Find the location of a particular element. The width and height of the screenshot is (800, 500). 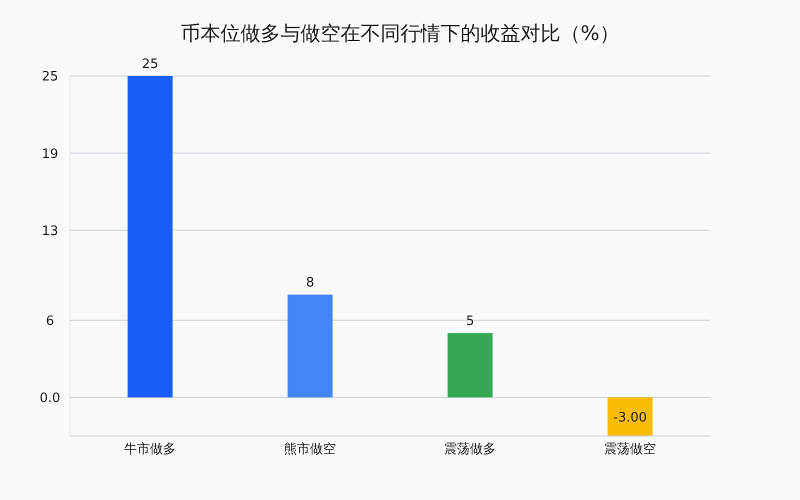

y-tick-label: 6 is located at coordinates (50, 321).